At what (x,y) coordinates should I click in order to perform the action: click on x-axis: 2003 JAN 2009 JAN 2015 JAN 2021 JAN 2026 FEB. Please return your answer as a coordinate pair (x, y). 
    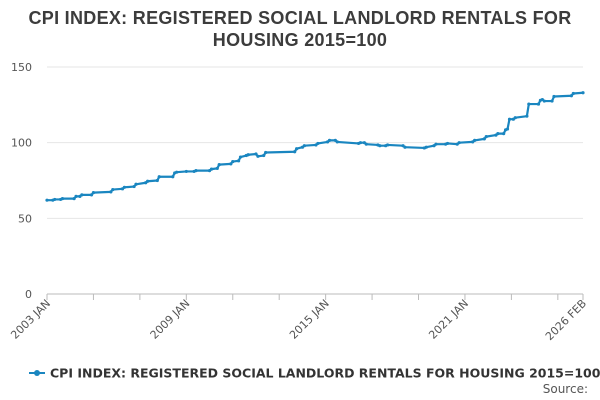
    Looking at the image, I should click on (298, 318).